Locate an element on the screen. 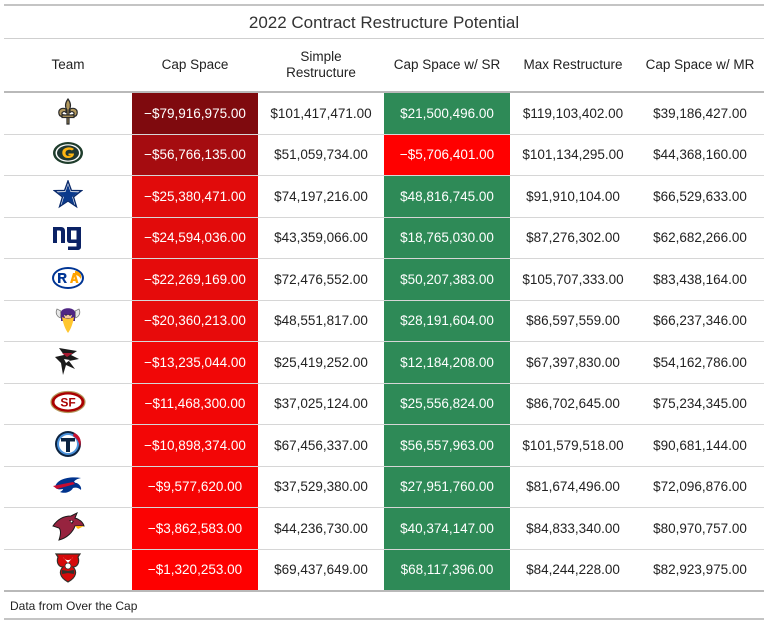  simple-restructure-cell: $48,551,817.00 is located at coordinates (321, 321).